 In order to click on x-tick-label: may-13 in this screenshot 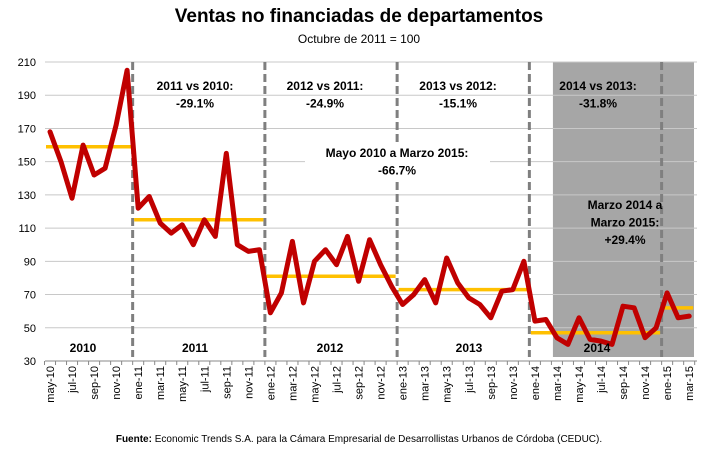, I will do `click(448, 384)`.